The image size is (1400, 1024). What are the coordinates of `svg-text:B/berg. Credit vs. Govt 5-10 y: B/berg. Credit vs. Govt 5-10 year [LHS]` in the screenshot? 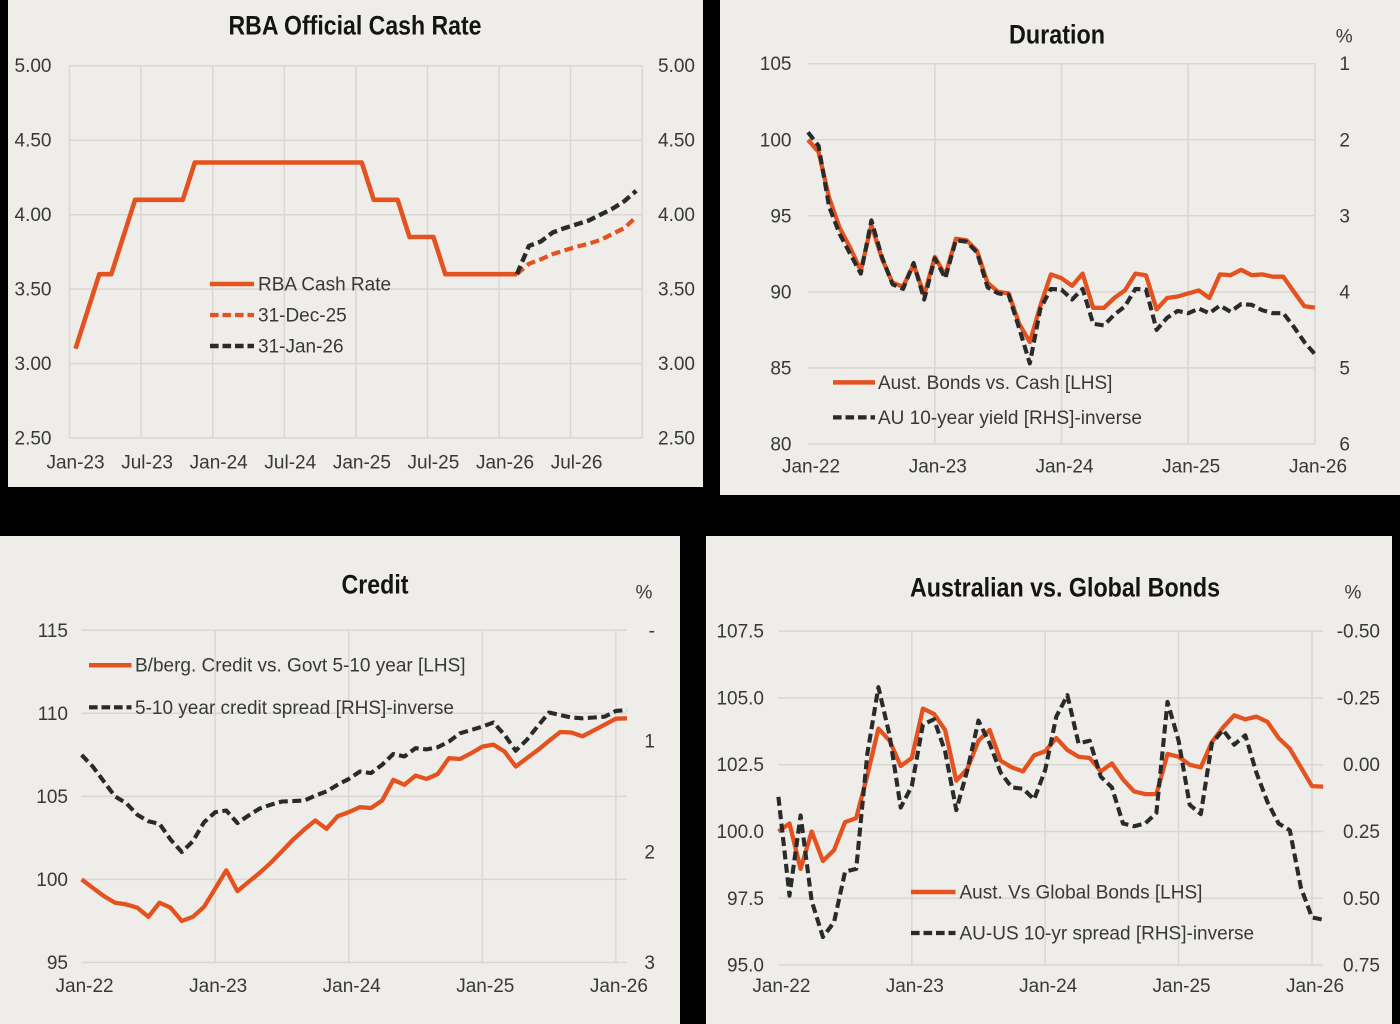 It's located at (300, 666).